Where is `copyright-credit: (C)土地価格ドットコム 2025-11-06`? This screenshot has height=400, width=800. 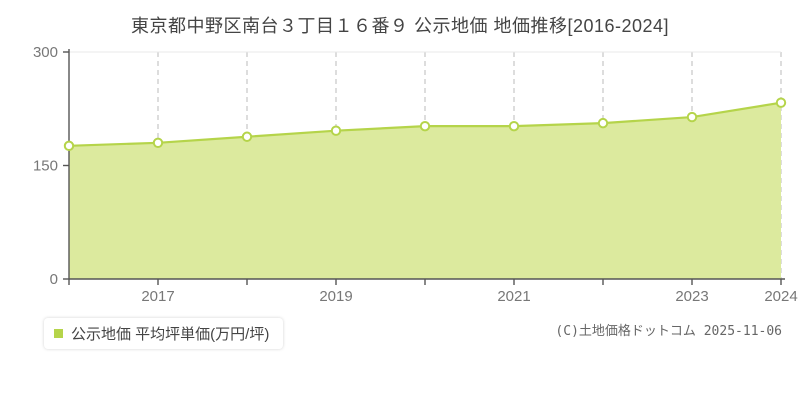
copyright-credit: (C)土地価格ドットコム 2025-11-06 is located at coordinates (668, 331).